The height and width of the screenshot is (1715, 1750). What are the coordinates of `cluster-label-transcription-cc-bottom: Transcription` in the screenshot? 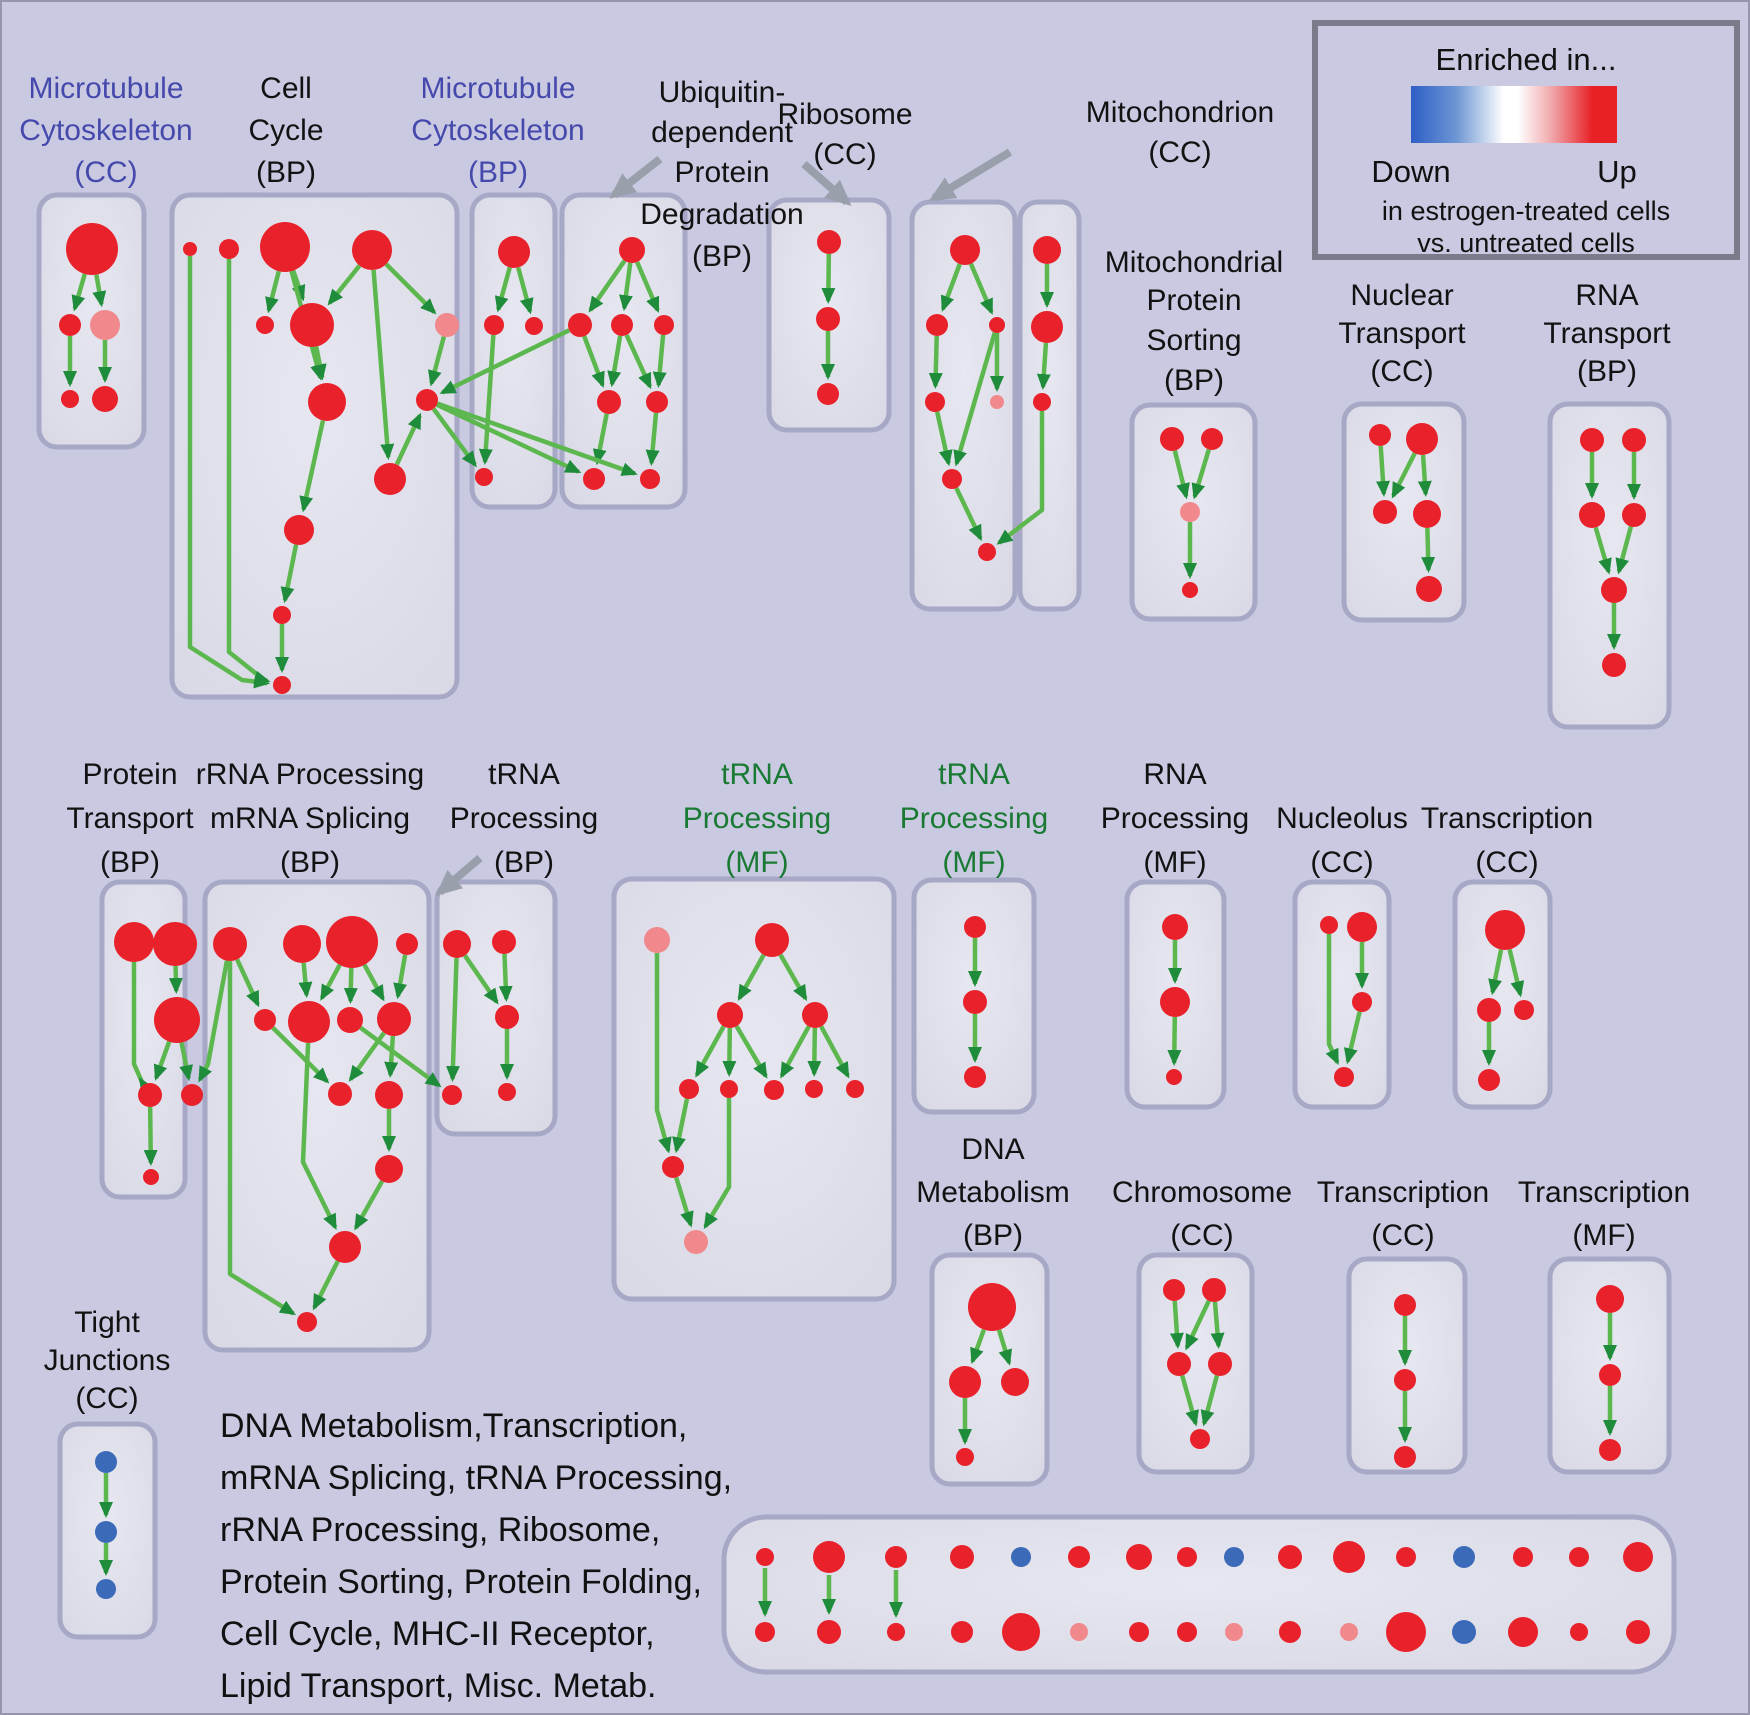 It's located at (1403, 1192).